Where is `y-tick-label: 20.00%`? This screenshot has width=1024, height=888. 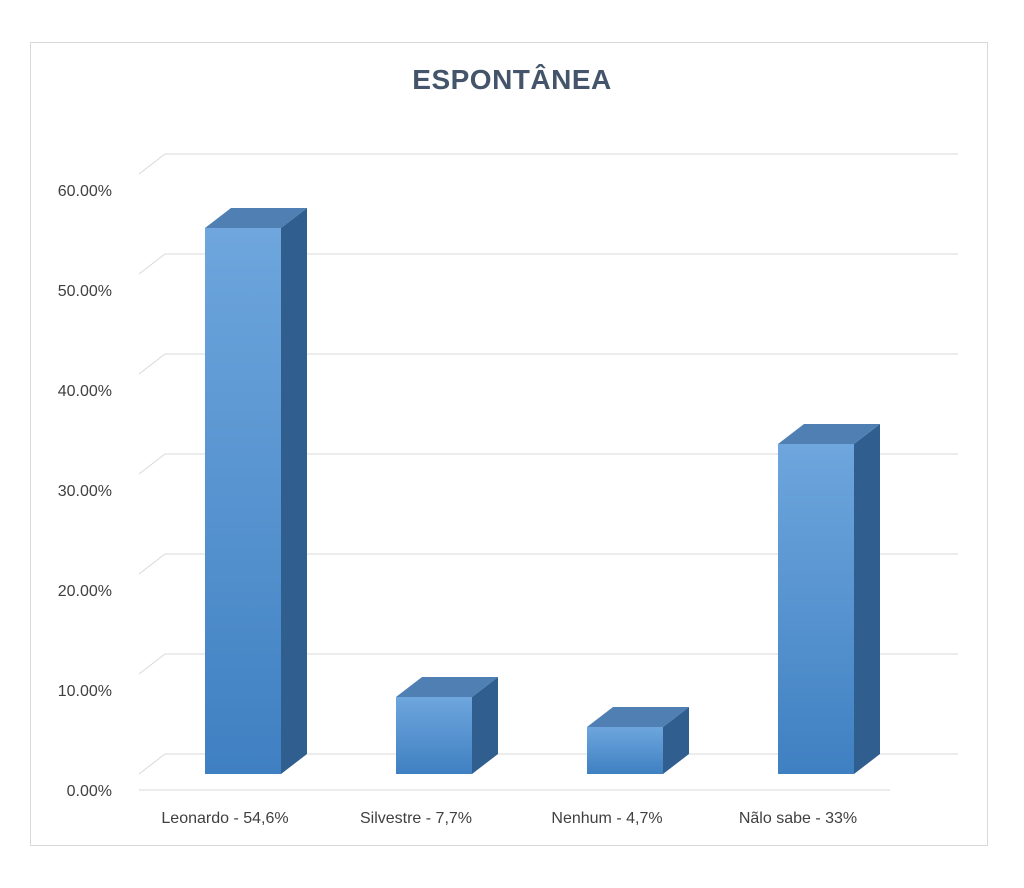 y-tick-label: 20.00% is located at coordinates (85, 591).